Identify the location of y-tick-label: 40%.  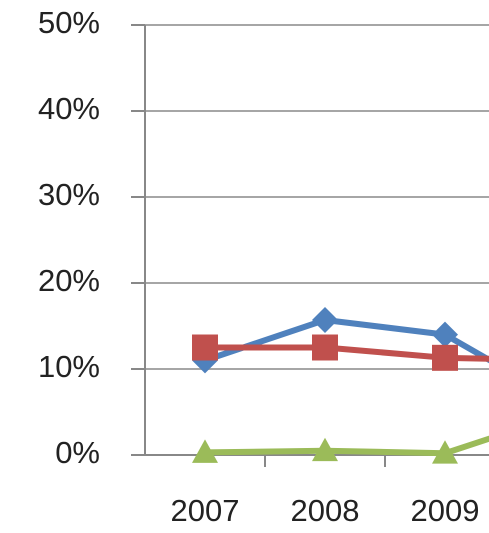
(69, 108).